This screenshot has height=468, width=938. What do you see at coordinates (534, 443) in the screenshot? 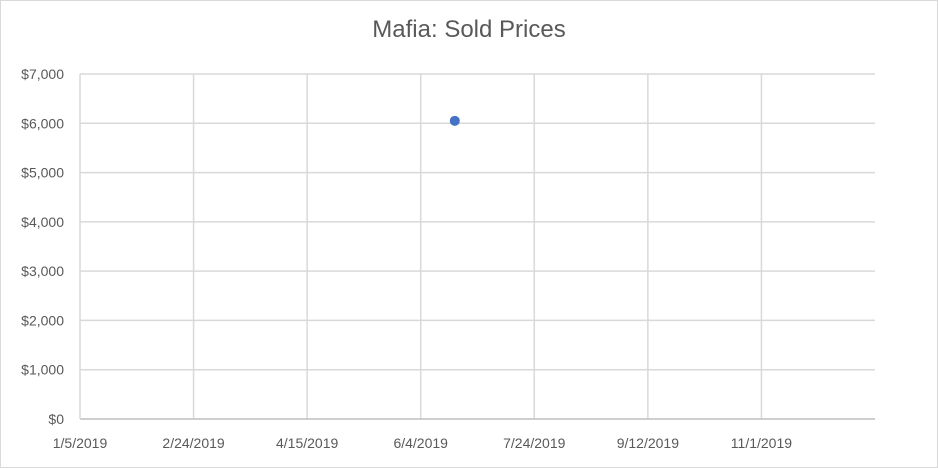
I see `x-tick-label: 7/24/2019` at bounding box center [534, 443].